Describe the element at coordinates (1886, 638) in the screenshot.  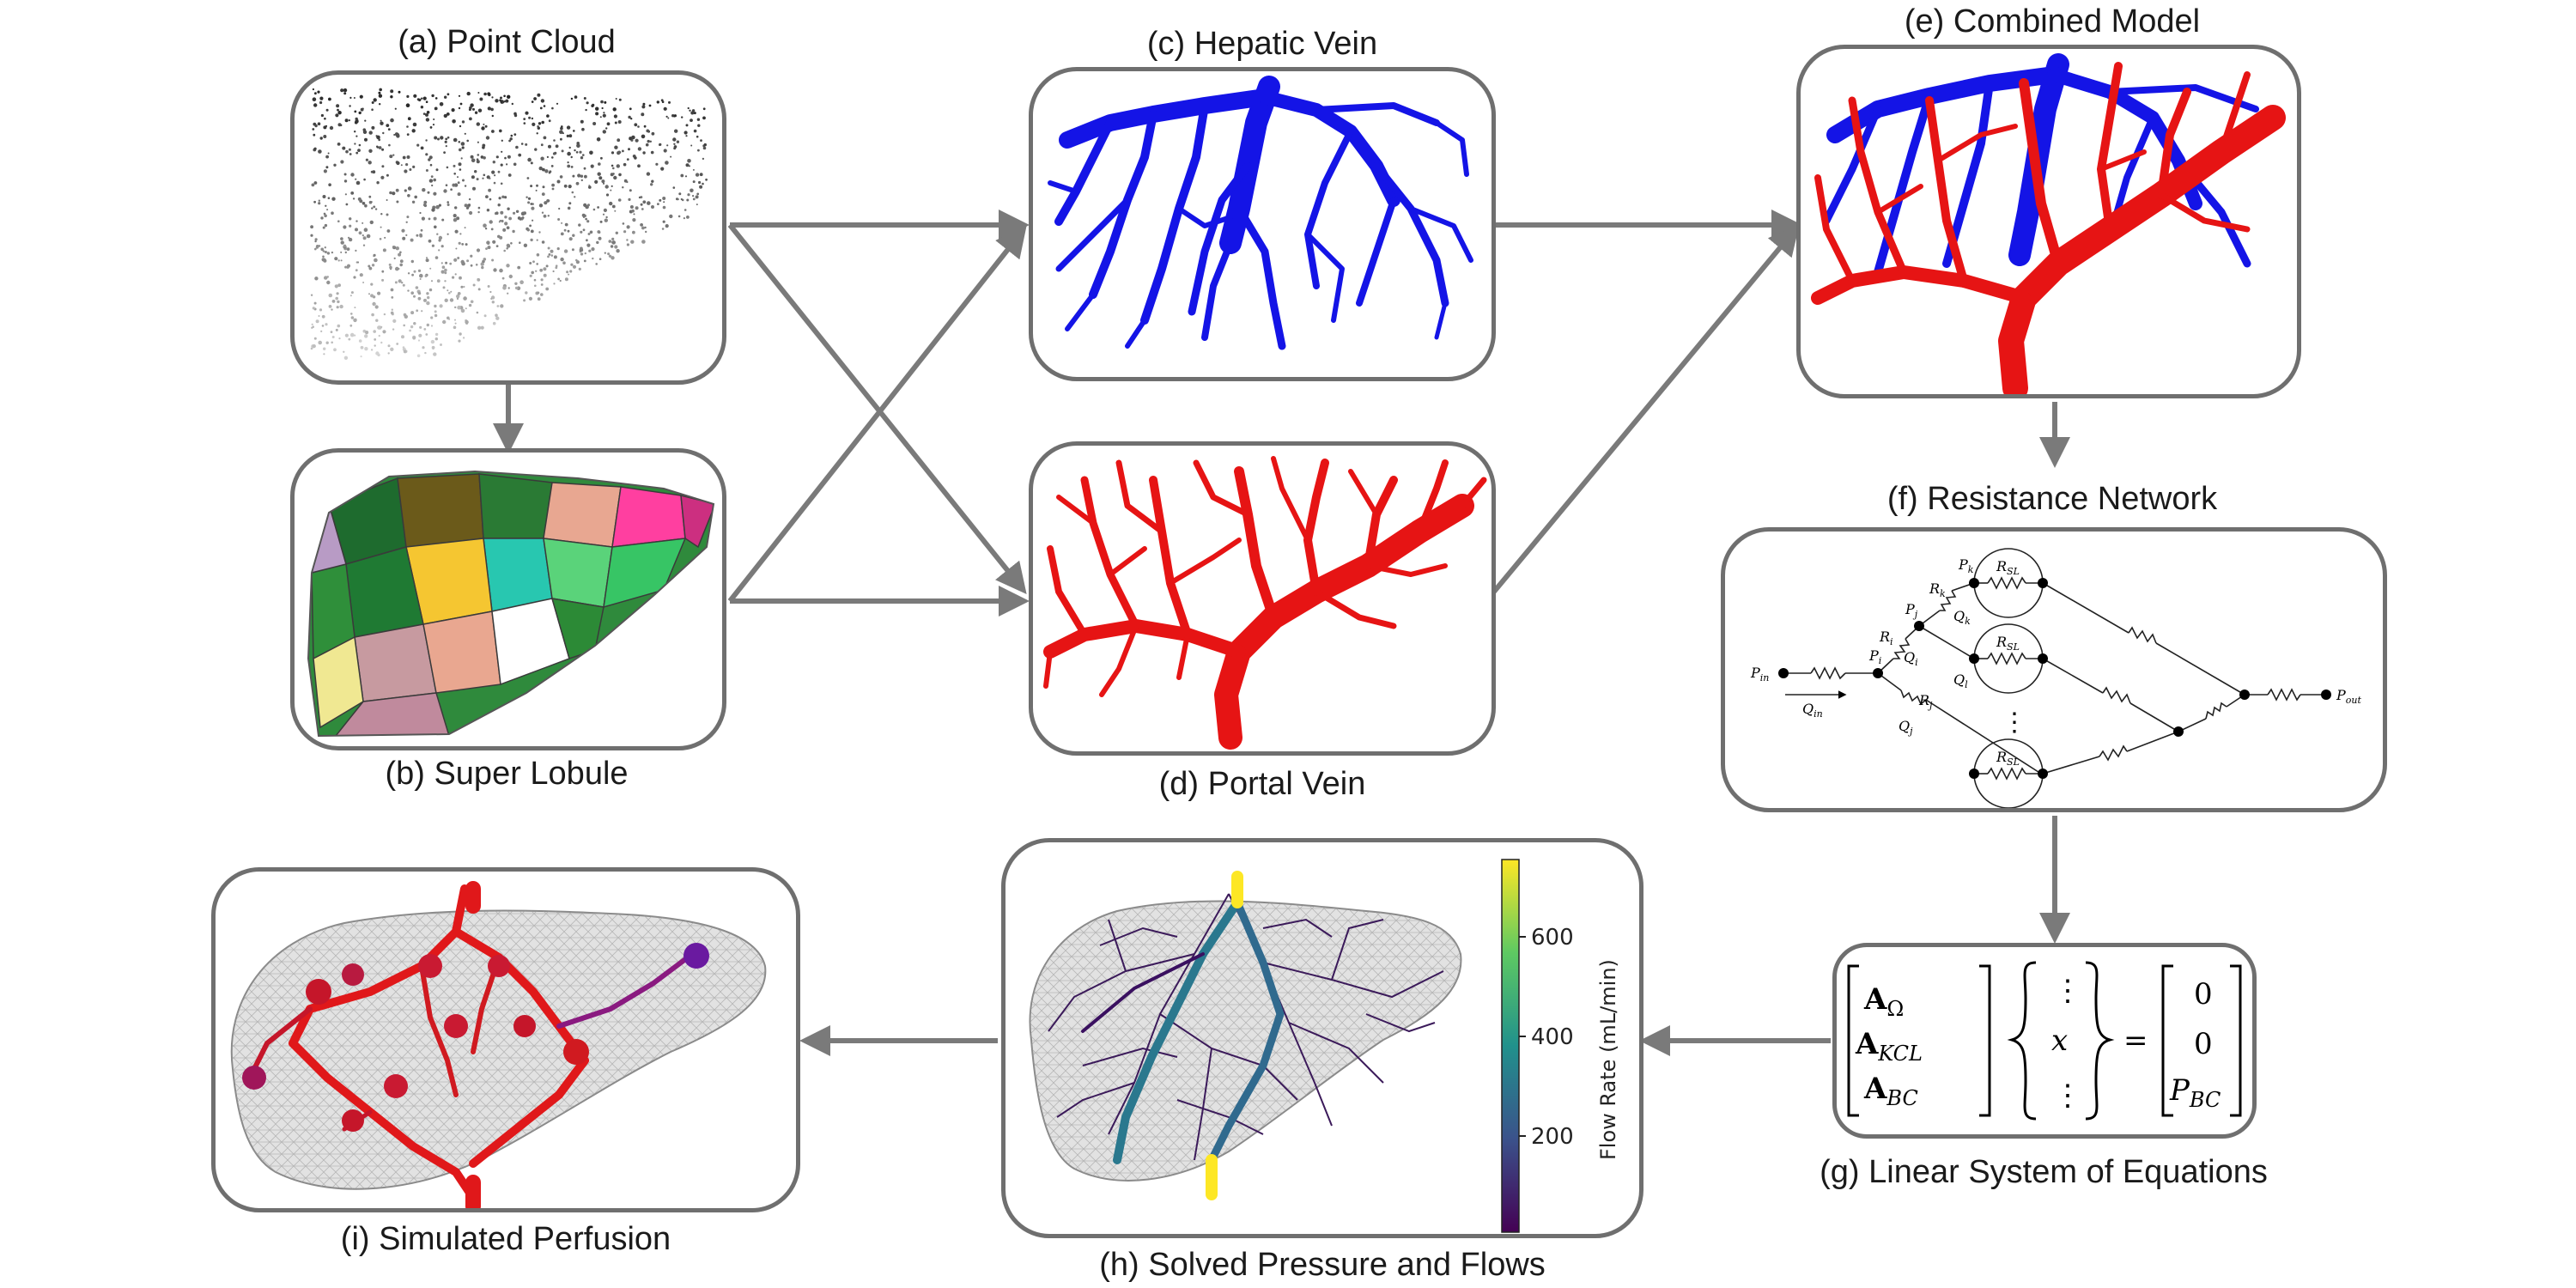
I see `label-r-i: Ri` at that location.